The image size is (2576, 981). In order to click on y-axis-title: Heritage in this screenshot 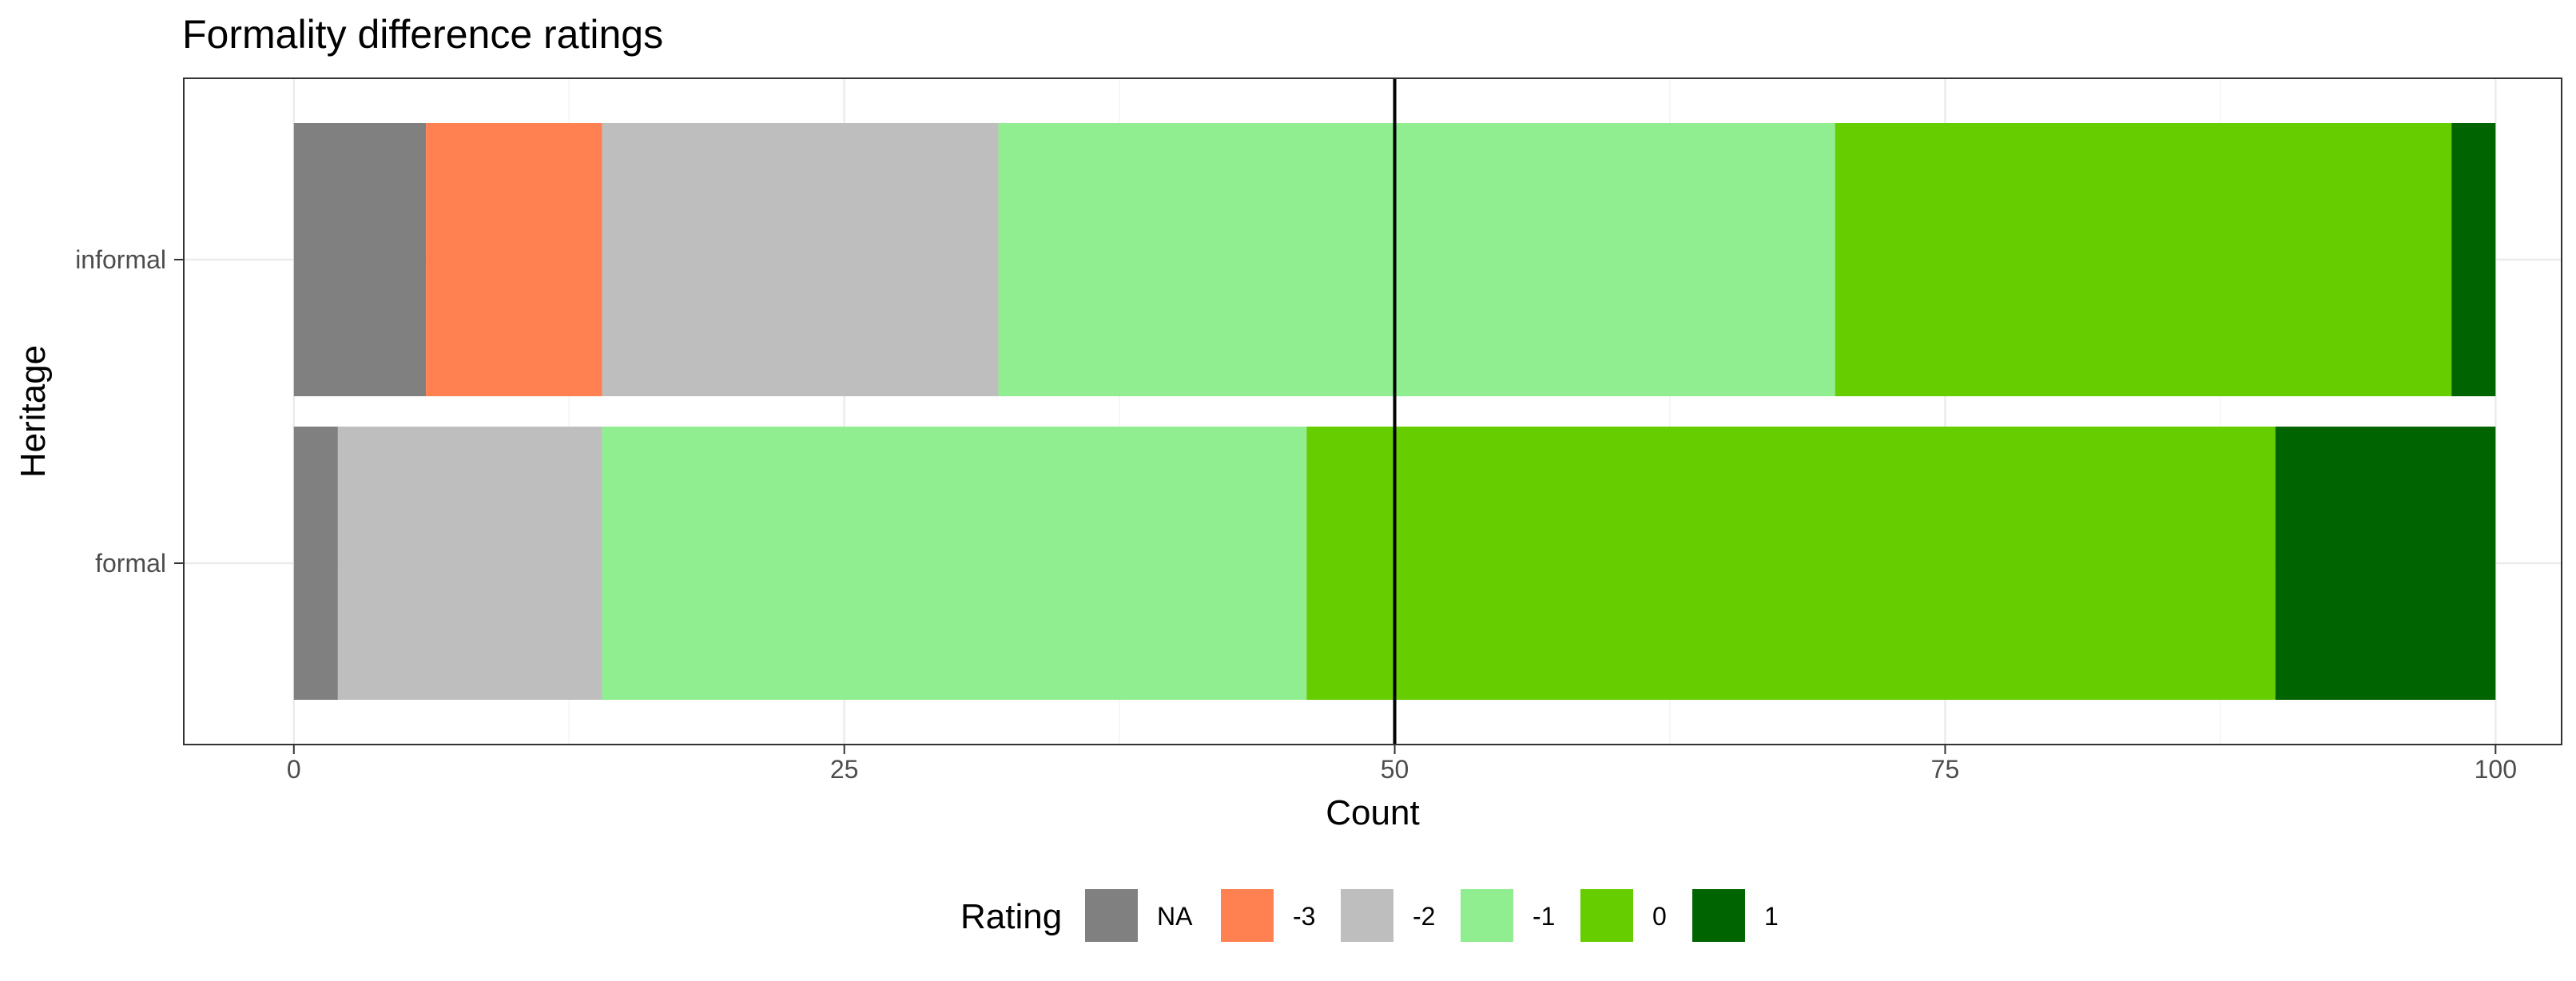, I will do `click(33, 411)`.